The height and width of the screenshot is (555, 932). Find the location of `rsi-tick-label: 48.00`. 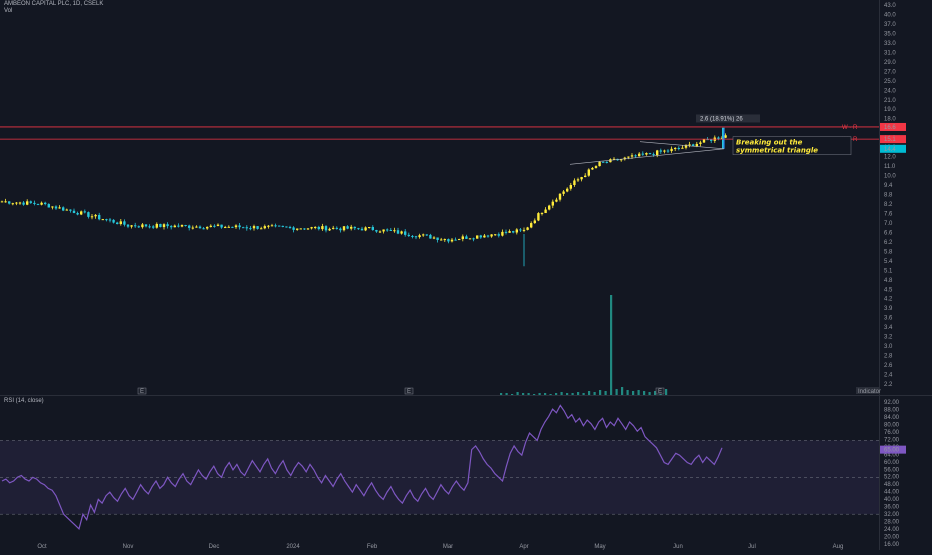

rsi-tick-label: 48.00 is located at coordinates (892, 485).